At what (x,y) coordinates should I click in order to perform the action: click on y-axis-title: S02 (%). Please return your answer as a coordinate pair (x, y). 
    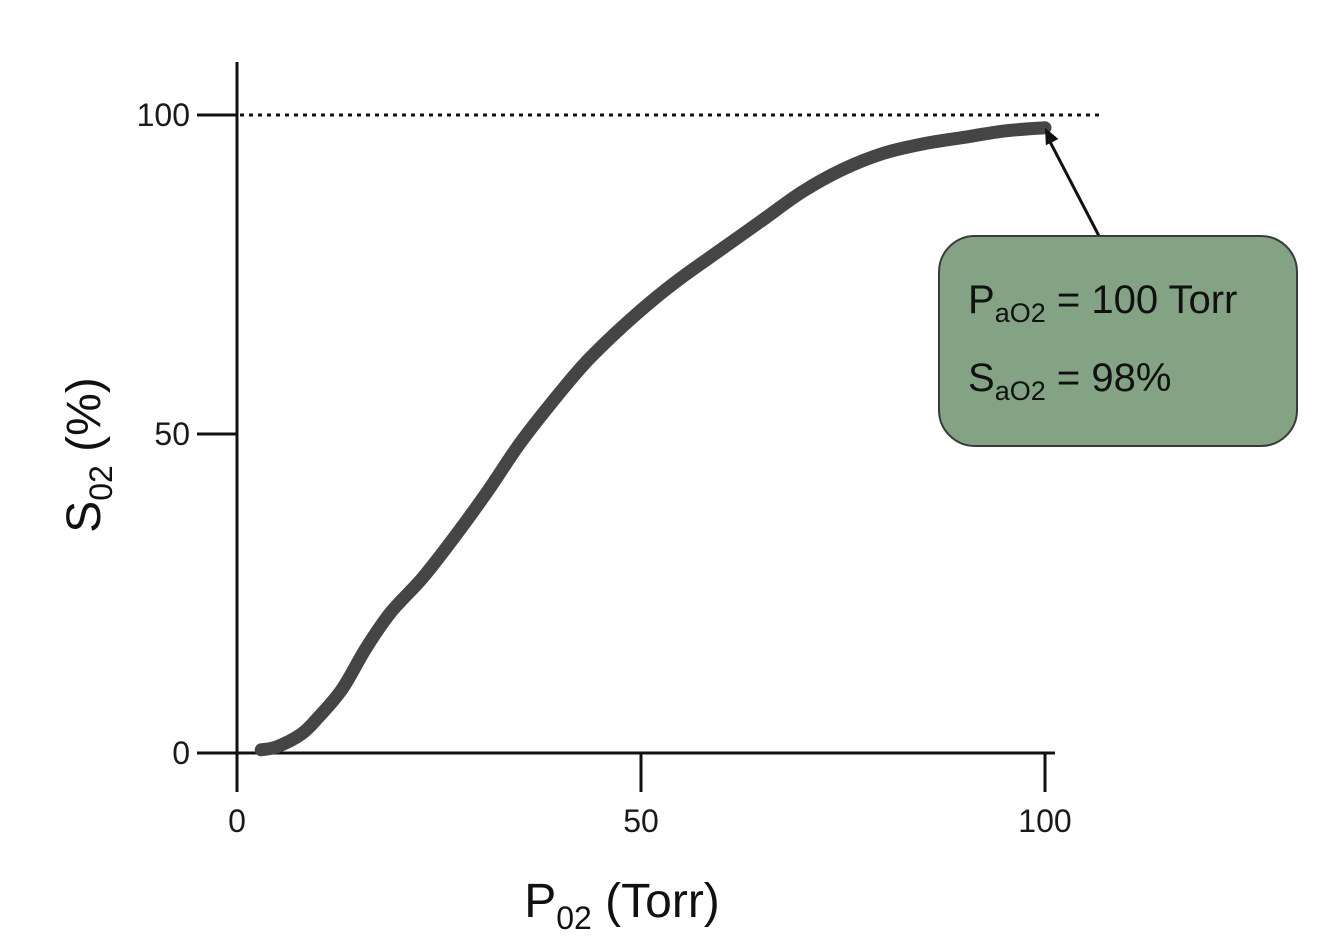
    Looking at the image, I should click on (88, 455).